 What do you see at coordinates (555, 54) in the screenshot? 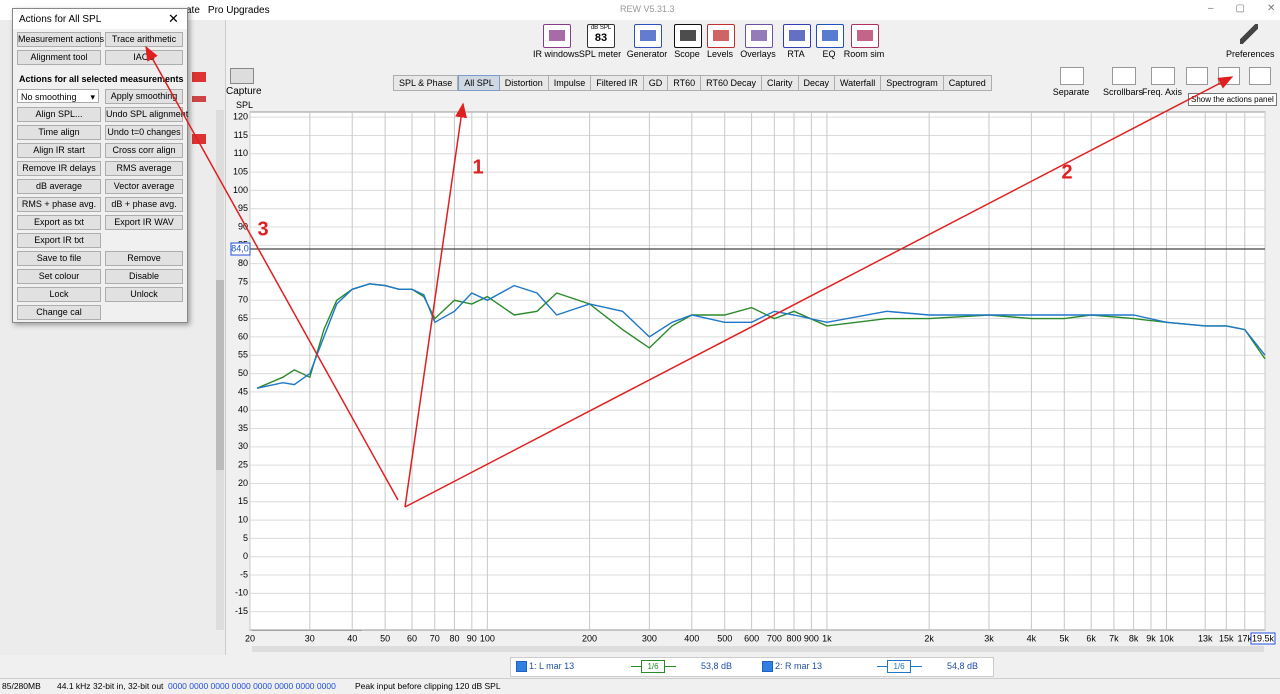
I see `toolbar-label: IR windows` at bounding box center [555, 54].